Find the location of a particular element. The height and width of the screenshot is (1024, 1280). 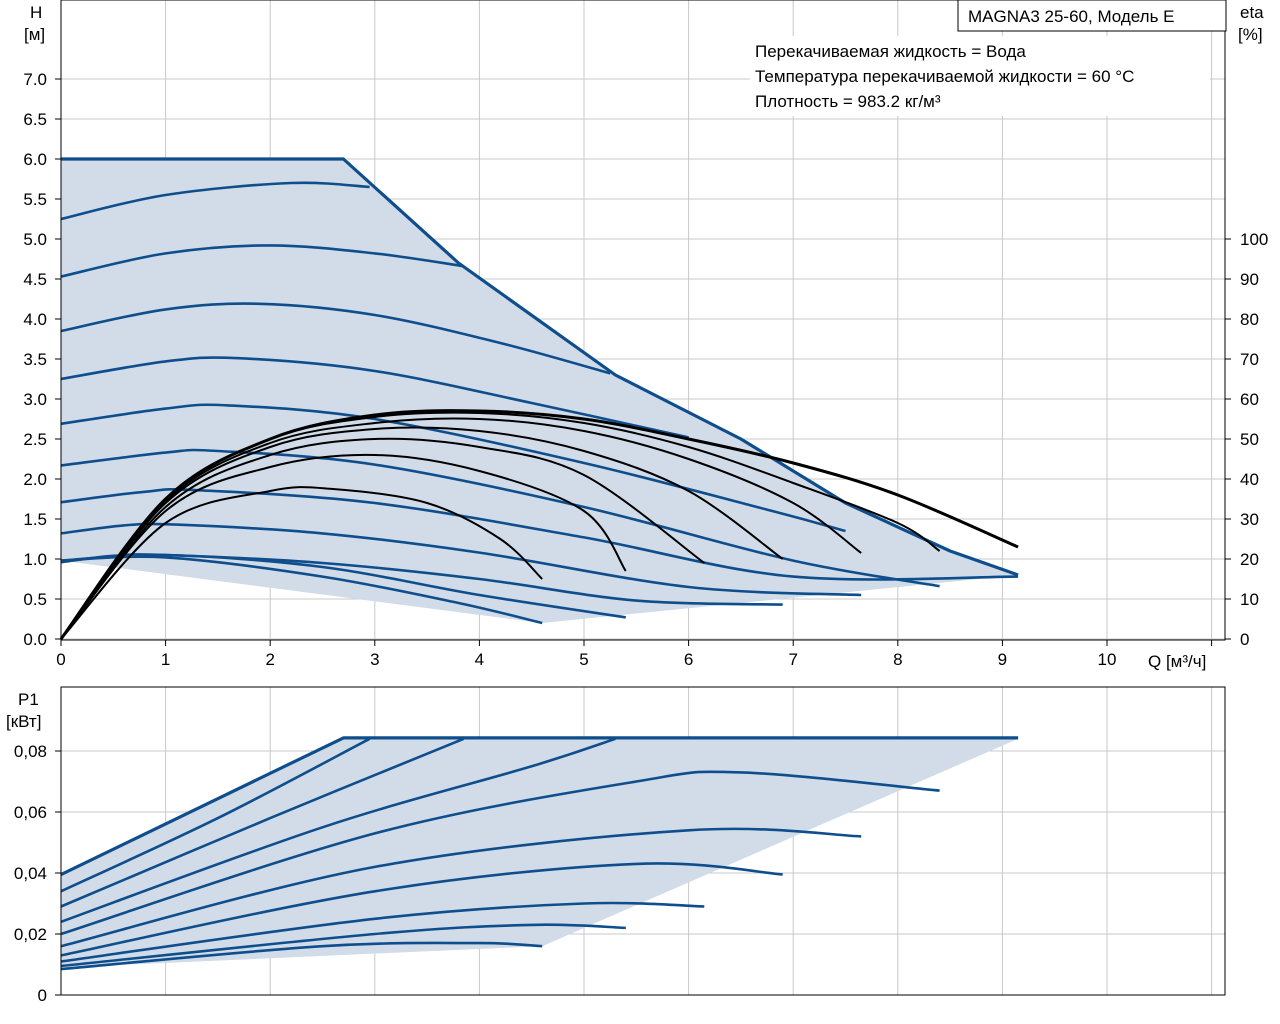

power-axes: 0 0,02 0,04 0,06 0,08 is located at coordinates (37, 873).